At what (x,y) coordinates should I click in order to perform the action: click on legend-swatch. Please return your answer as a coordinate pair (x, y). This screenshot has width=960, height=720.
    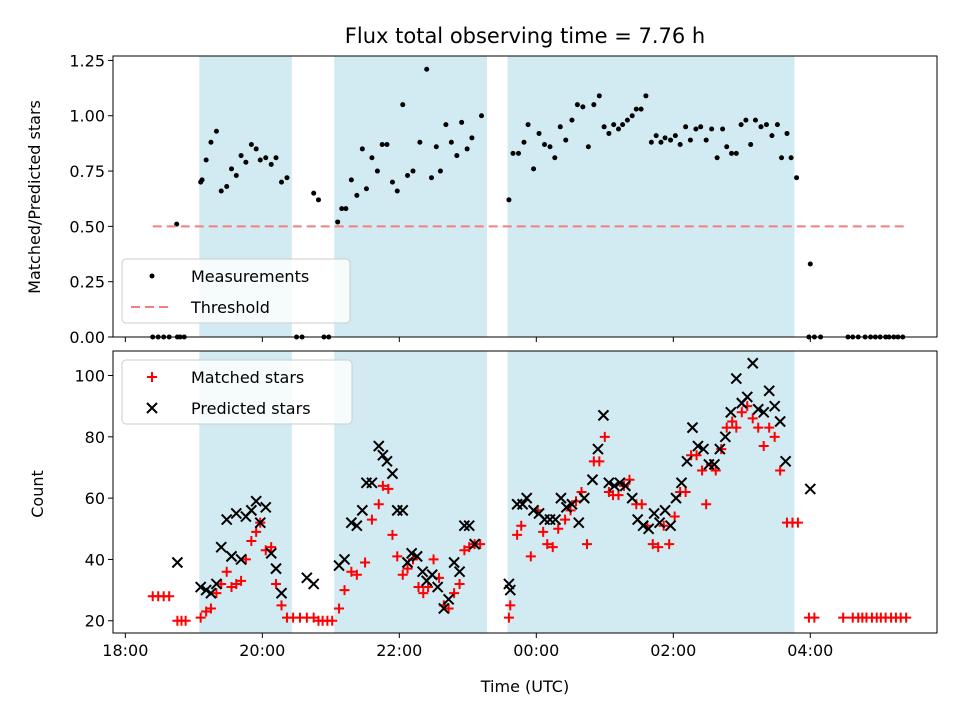
    Looking at the image, I should click on (152, 377).